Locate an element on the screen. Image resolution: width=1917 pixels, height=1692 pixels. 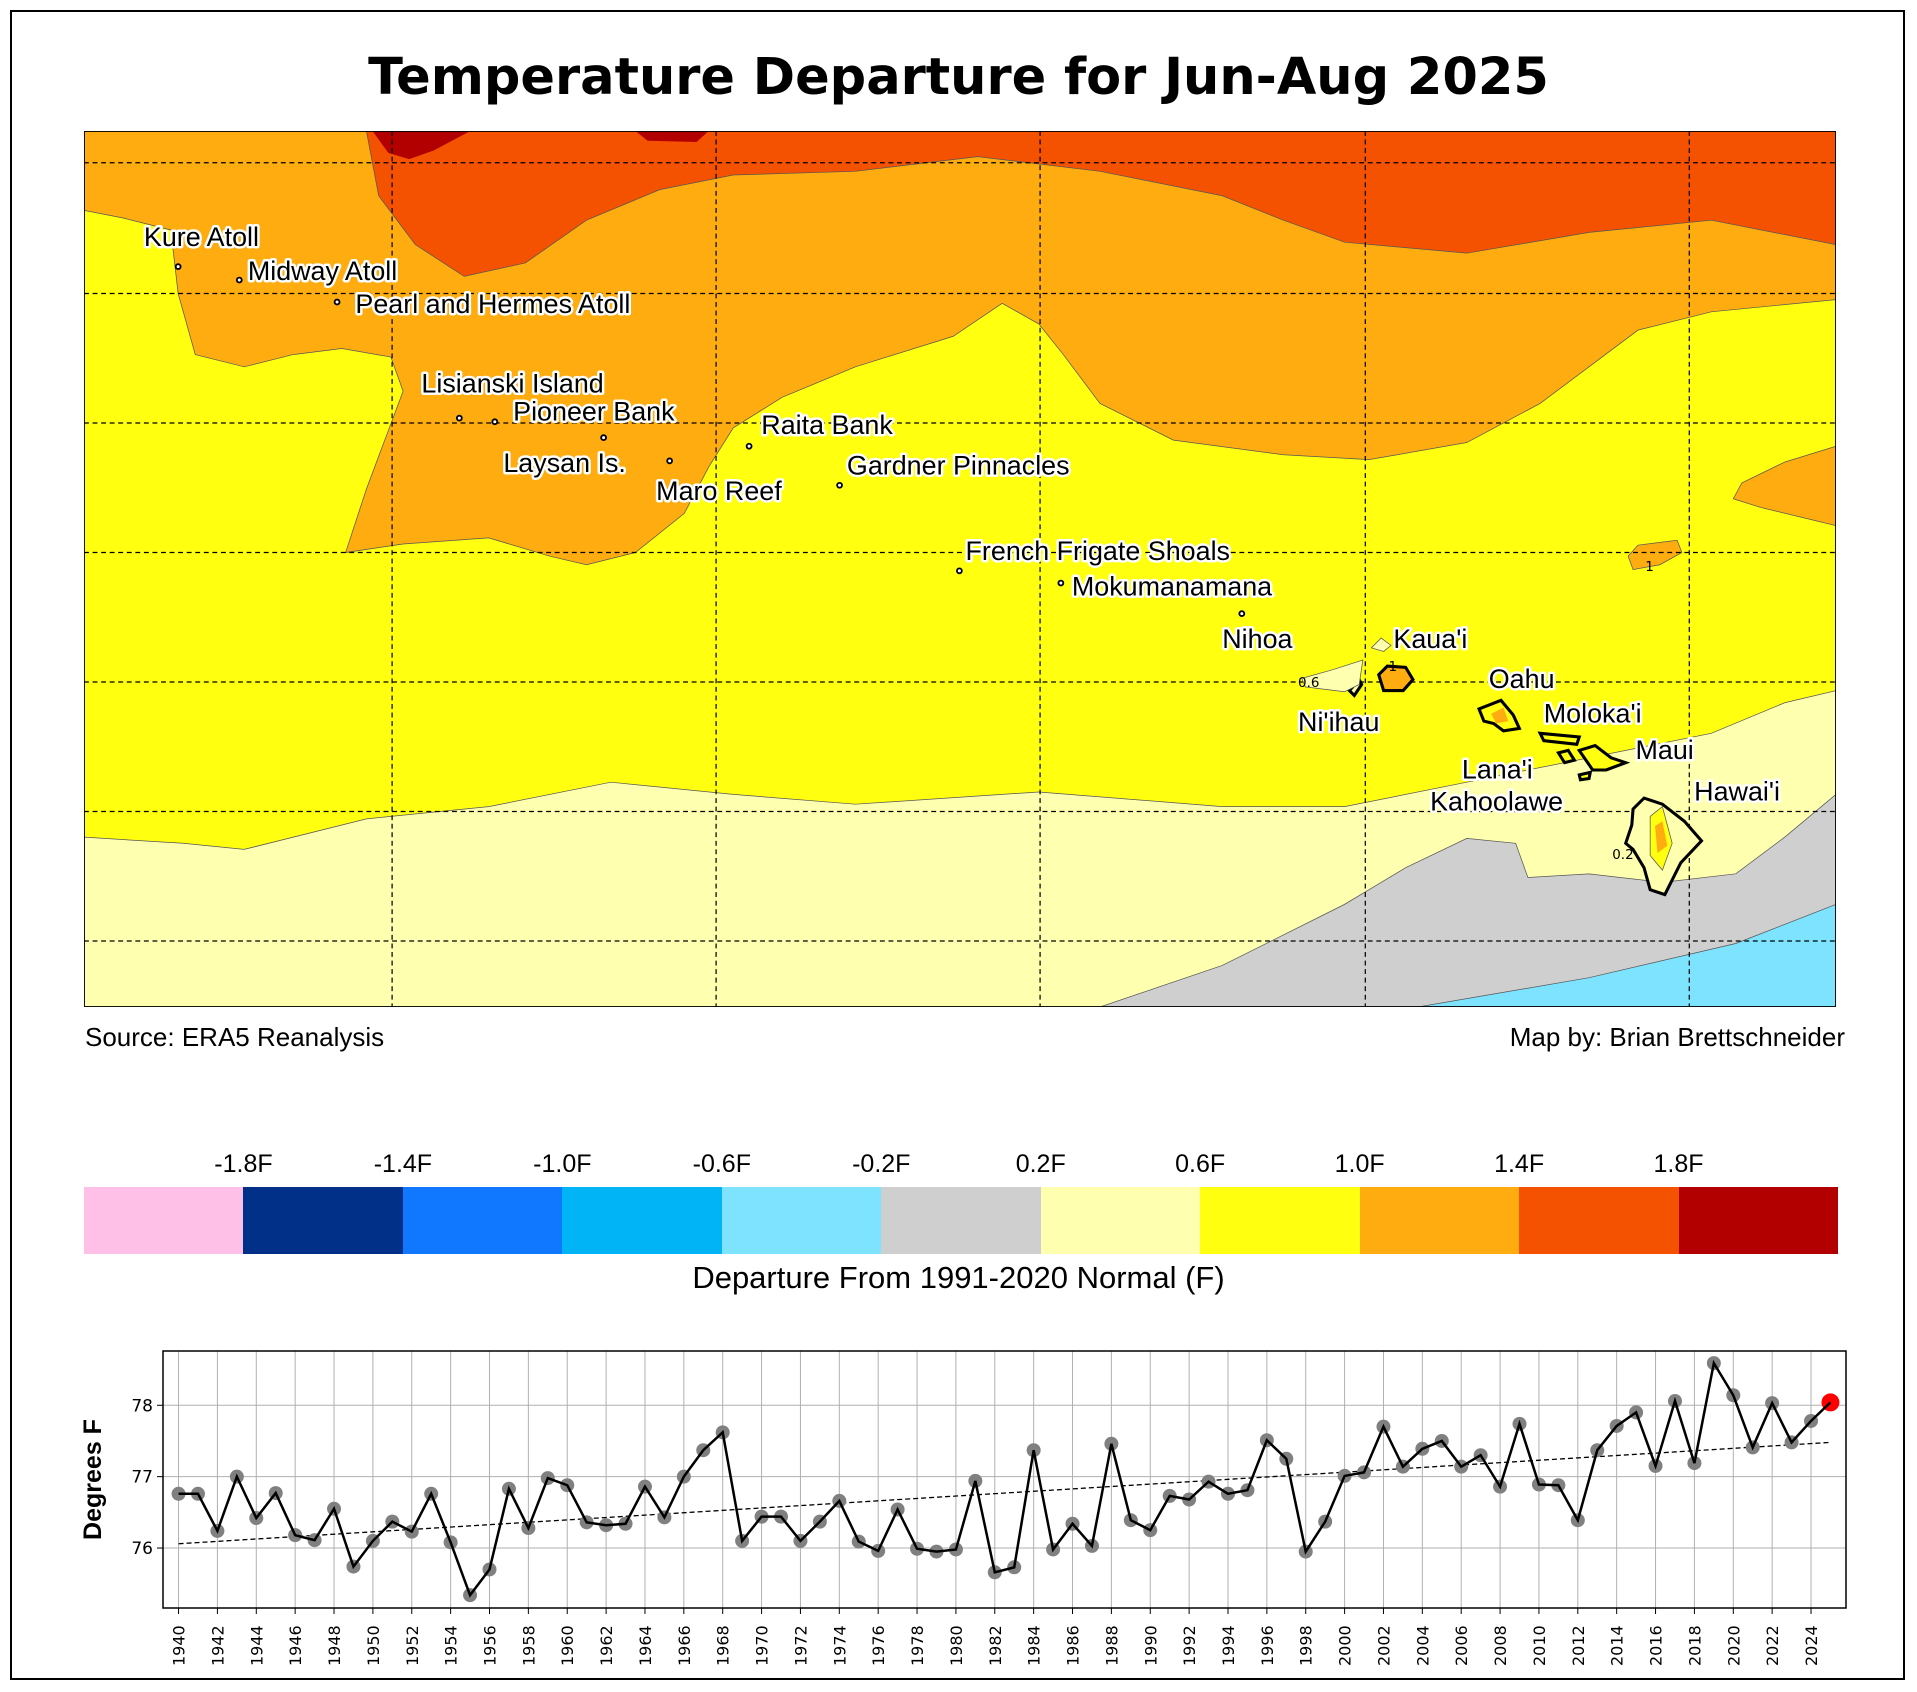
label-pearl-hermes: Pearl and Hermes Atoll is located at coordinates (492, 304).